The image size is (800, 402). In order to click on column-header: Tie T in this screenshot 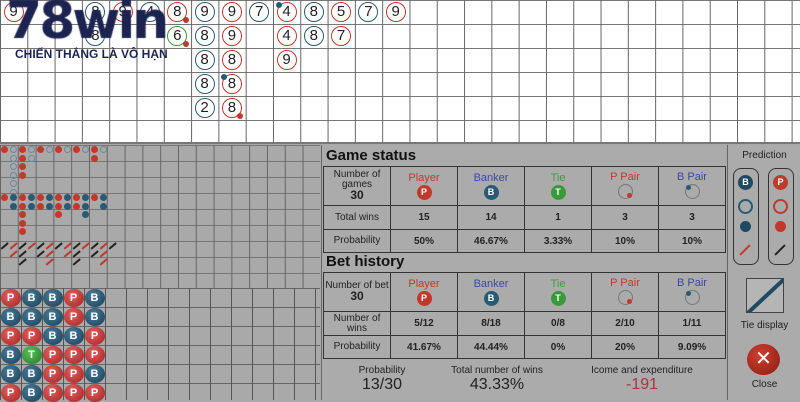, I will do `click(558, 292)`.